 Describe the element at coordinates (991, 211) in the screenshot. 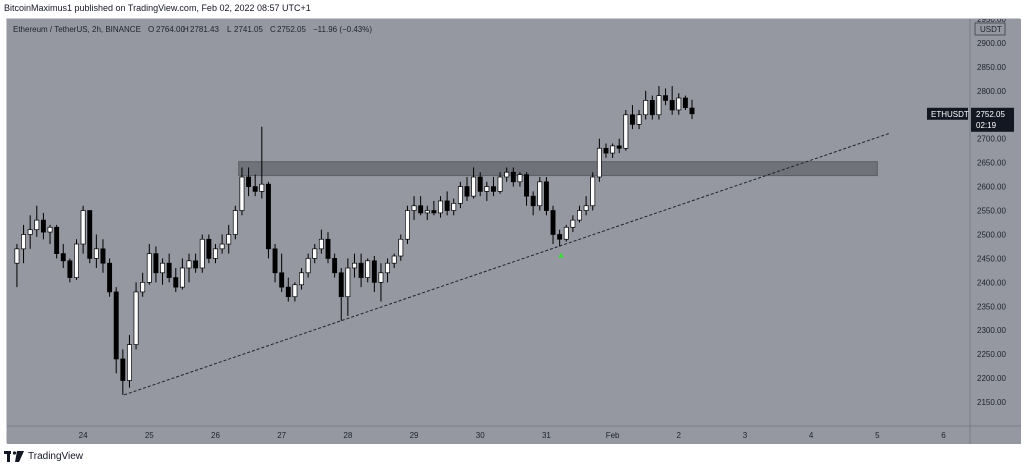

I see `price-tick-label: 2550.00` at that location.